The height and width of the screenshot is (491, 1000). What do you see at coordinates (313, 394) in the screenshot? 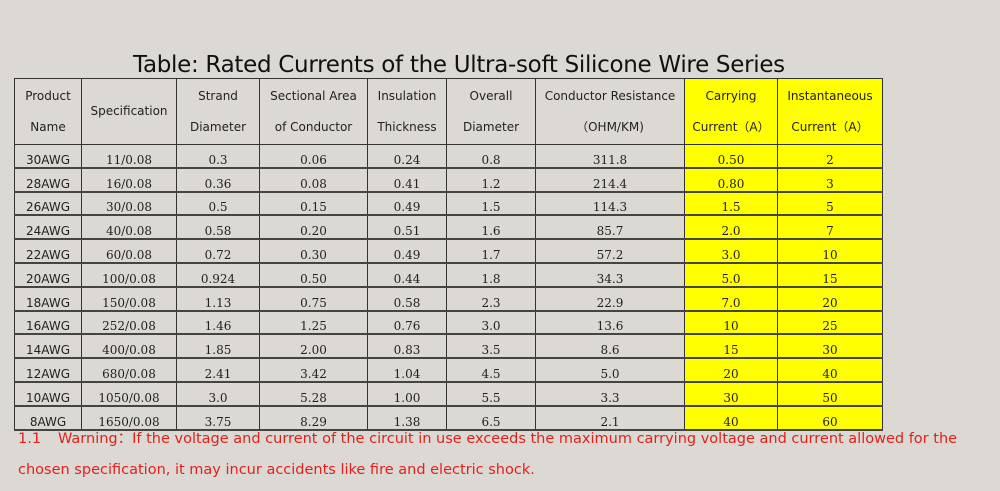
I see `cell-sectional-area: 5.28` at bounding box center [313, 394].